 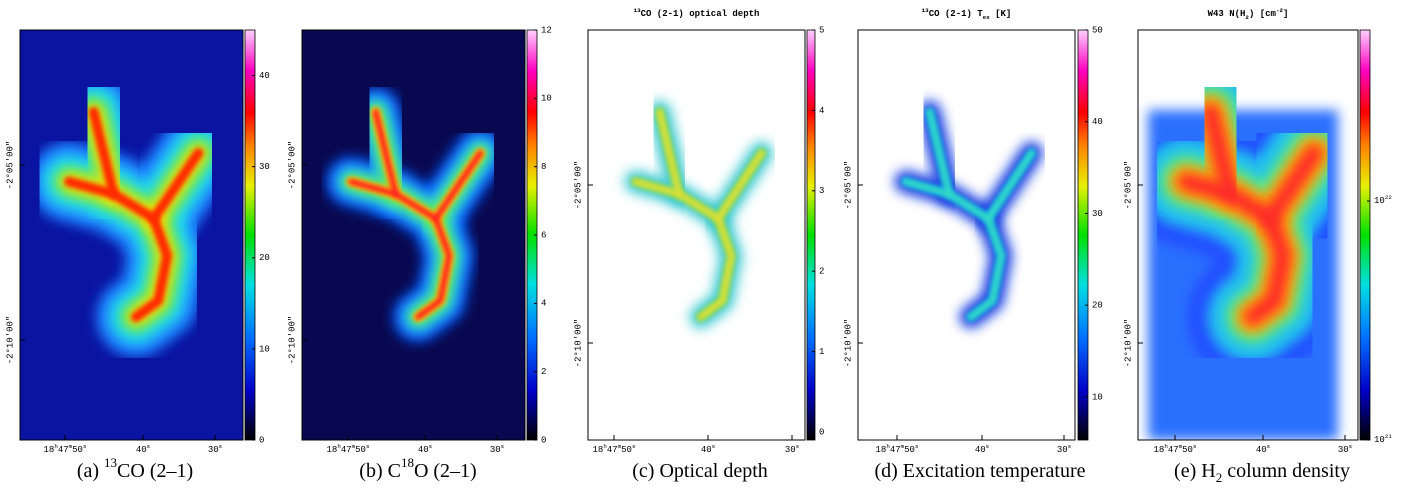 What do you see at coordinates (543, 235) in the screenshot?
I see `colorbar-tick-label: 6` at bounding box center [543, 235].